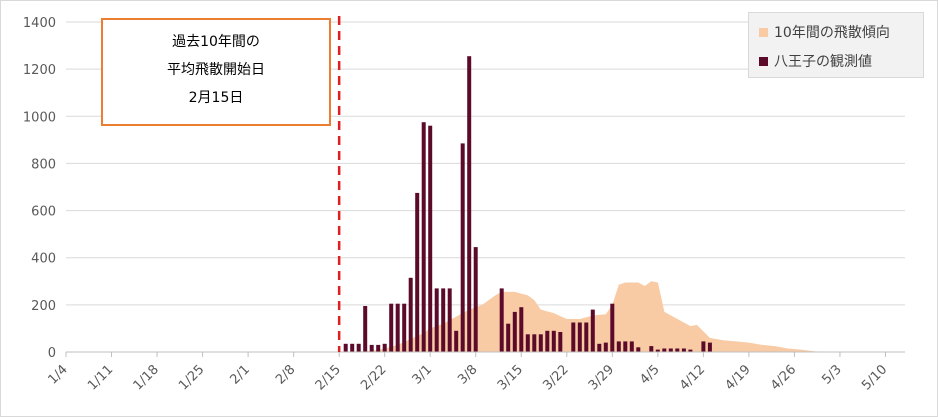 Image resolution: width=938 pixels, height=417 pixels. Describe the element at coordinates (692, 377) in the screenshot. I see `x-tick-label: 4/12` at that location.